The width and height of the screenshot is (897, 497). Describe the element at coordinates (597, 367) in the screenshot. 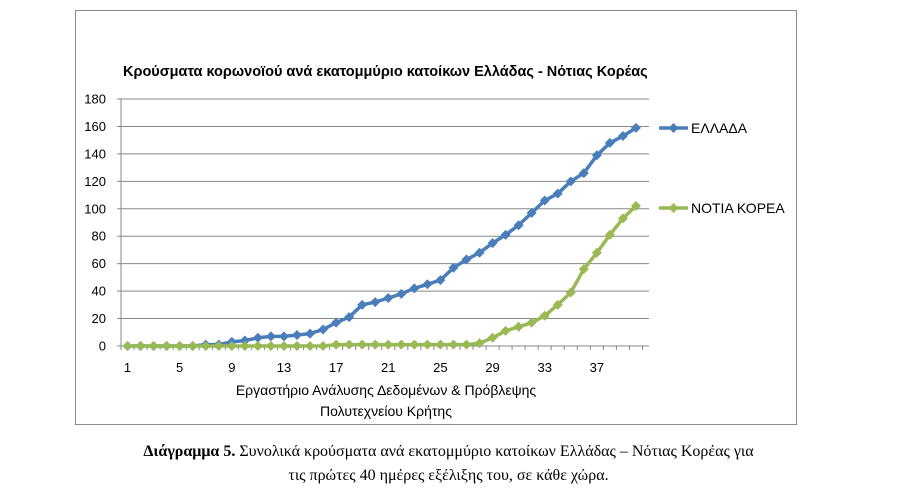

I see `x-tick-label-37: 37` at that location.